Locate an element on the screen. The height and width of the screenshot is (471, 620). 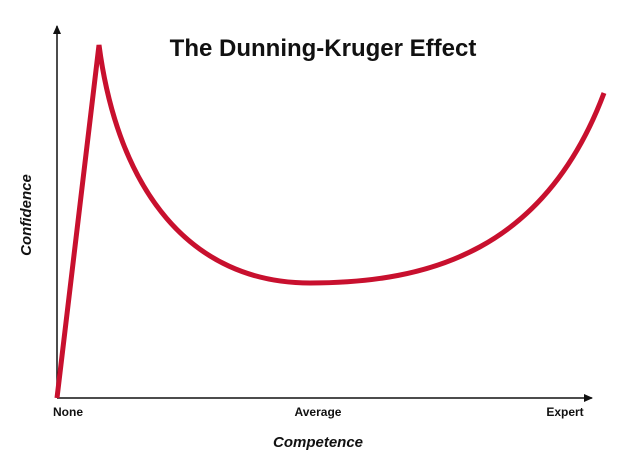
x-axis-label: Competence is located at coordinates (318, 442).